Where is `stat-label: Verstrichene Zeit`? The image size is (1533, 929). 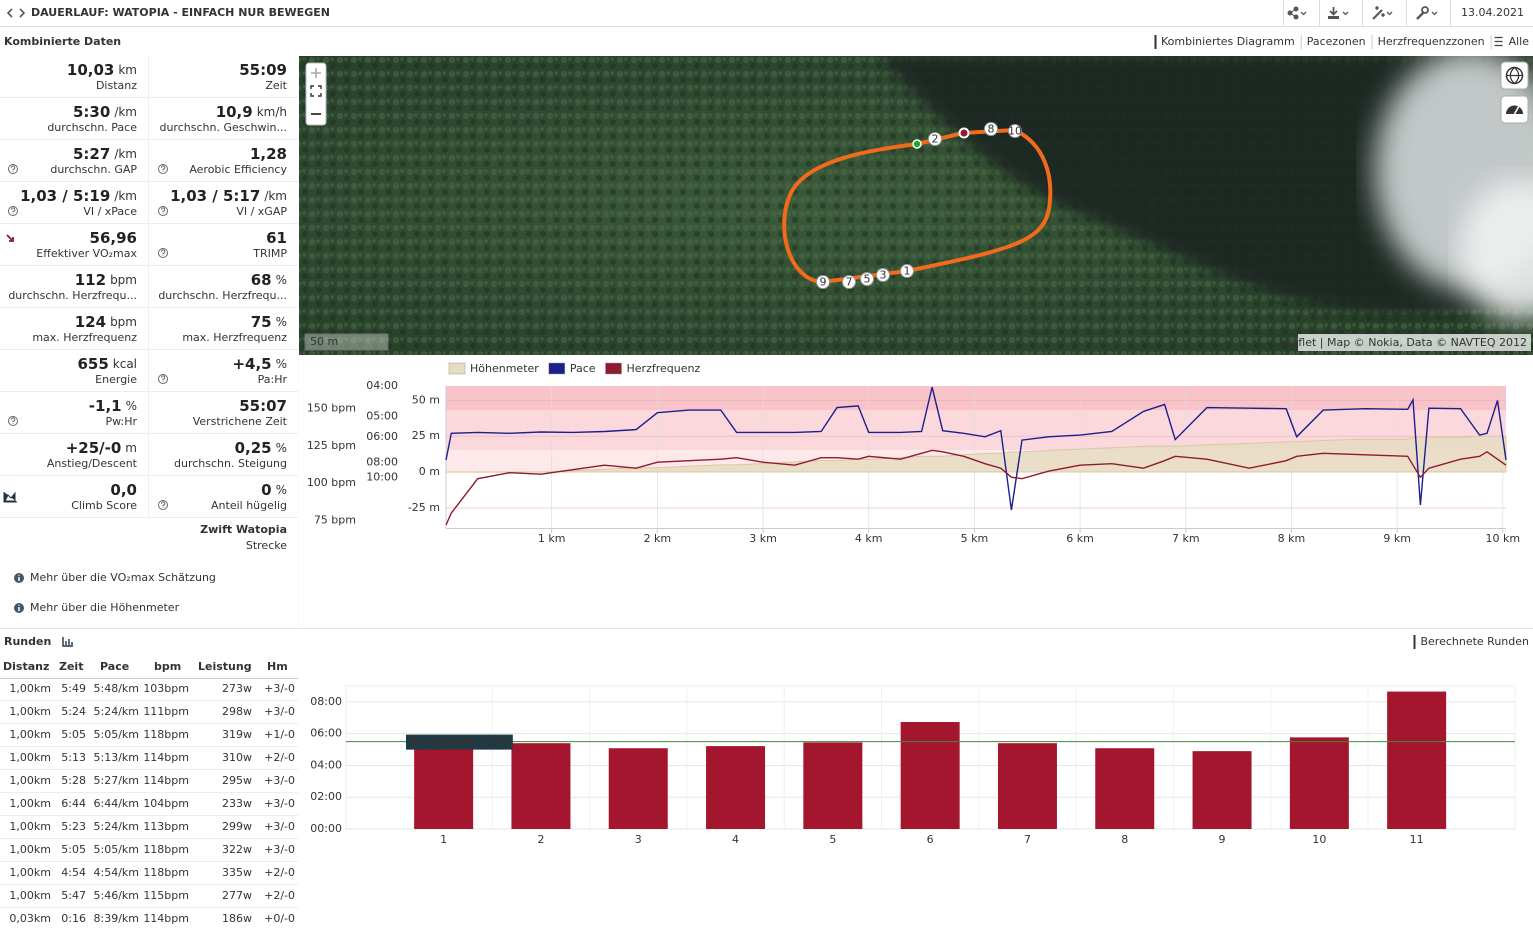 stat-label: Verstrichene Zeit is located at coordinates (240, 421).